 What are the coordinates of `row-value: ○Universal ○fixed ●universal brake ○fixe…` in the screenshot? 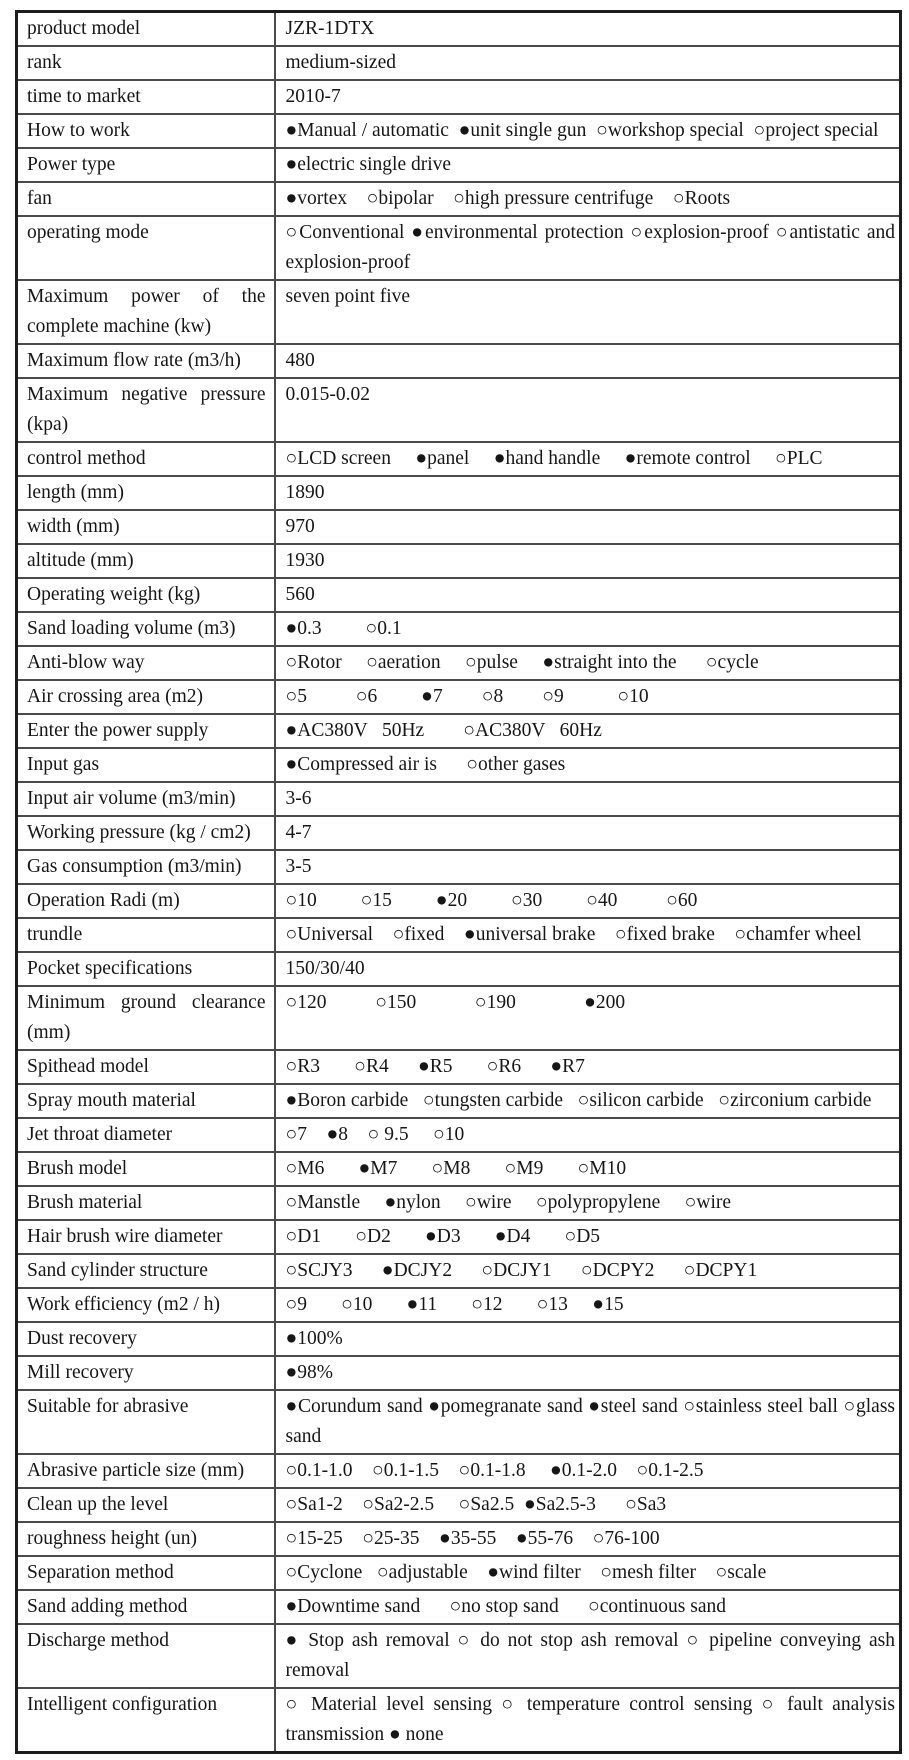 It's located at (587, 935).